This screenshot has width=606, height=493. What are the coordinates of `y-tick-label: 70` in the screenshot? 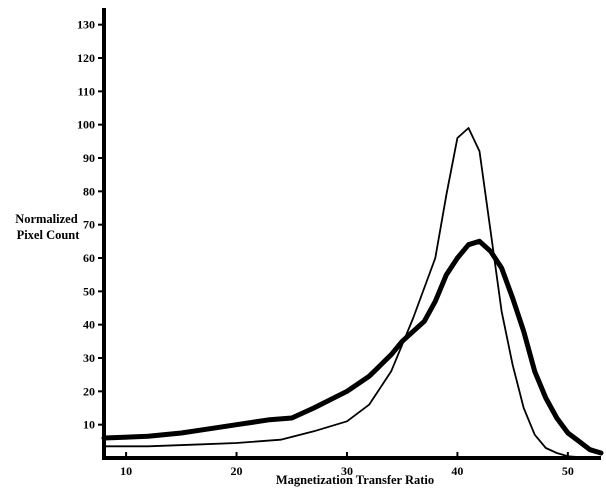 It's located at (89, 225).